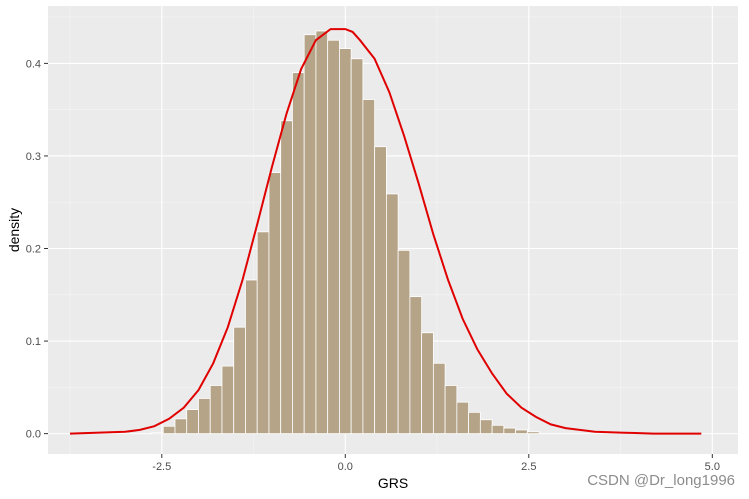 The width and height of the screenshot is (749, 499). What do you see at coordinates (33, 64) in the screenshot?
I see `y-tick-label: 0.4` at bounding box center [33, 64].